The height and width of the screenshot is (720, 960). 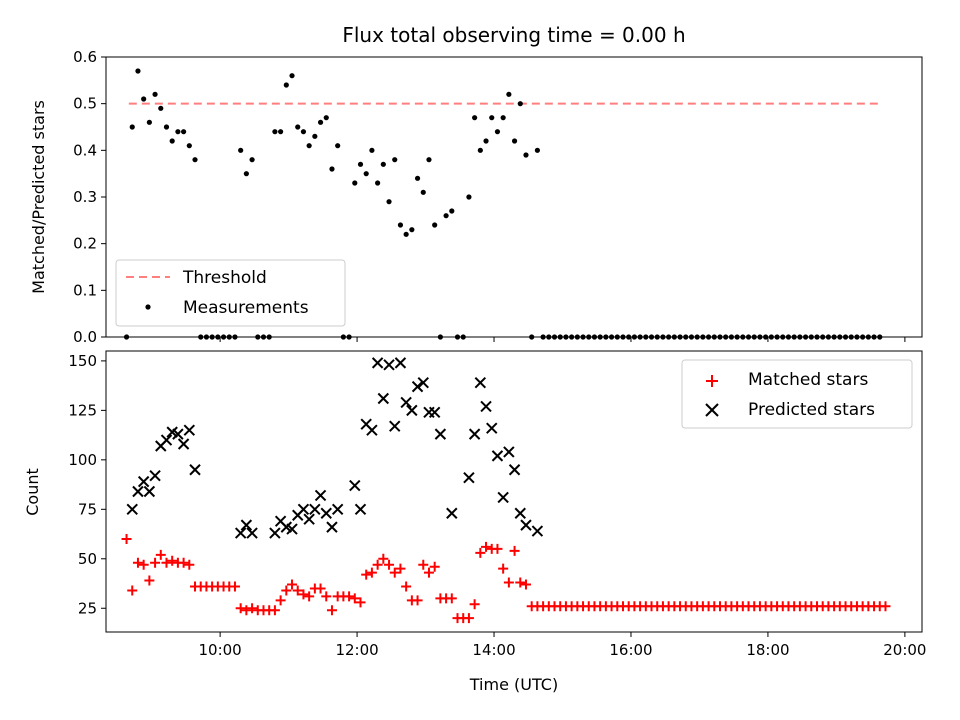 What do you see at coordinates (82, 361) in the screenshot?
I see `bottom-y-tick-label: 150` at bounding box center [82, 361].